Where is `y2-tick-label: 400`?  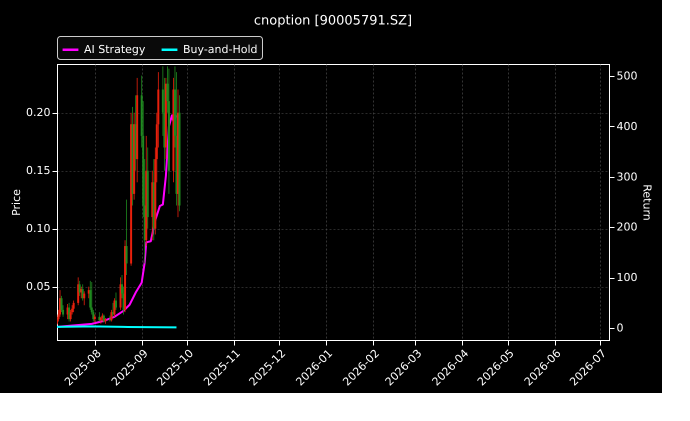
y2-tick-label: 400 is located at coordinates (627, 126).